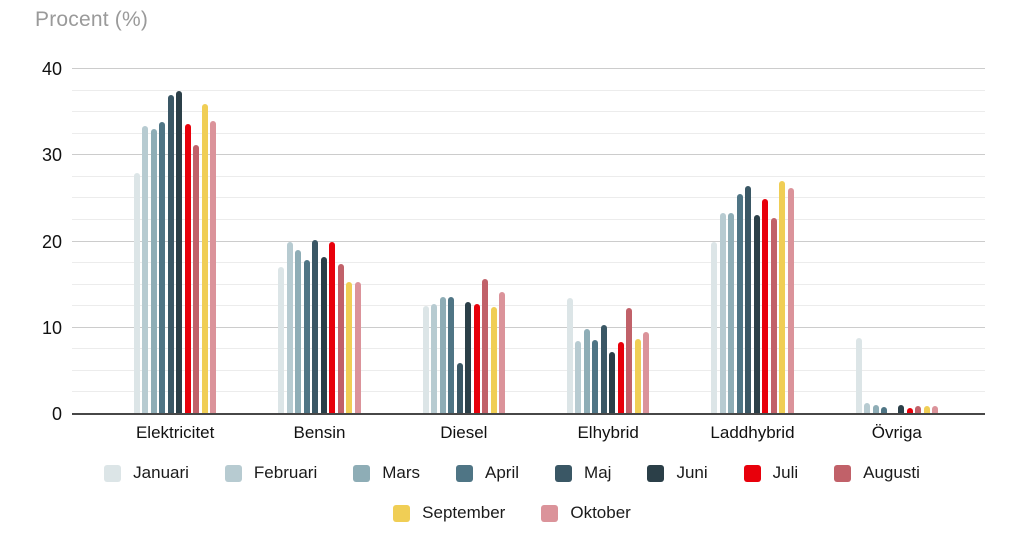 The height and width of the screenshot is (556, 1024). What do you see at coordinates (289, 327) in the screenshot?
I see `bar-februari-bensin` at bounding box center [289, 327].